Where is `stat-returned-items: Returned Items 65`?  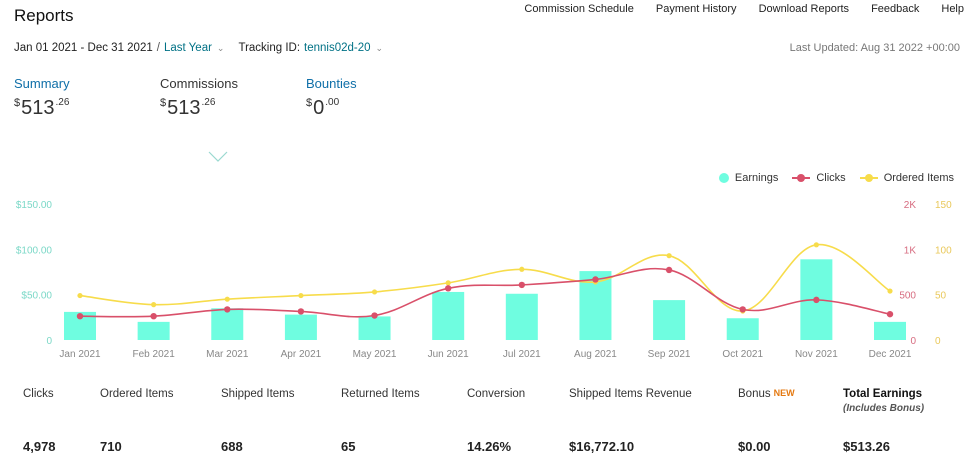 stat-returned-items: Returned Items 65 is located at coordinates (380, 421).